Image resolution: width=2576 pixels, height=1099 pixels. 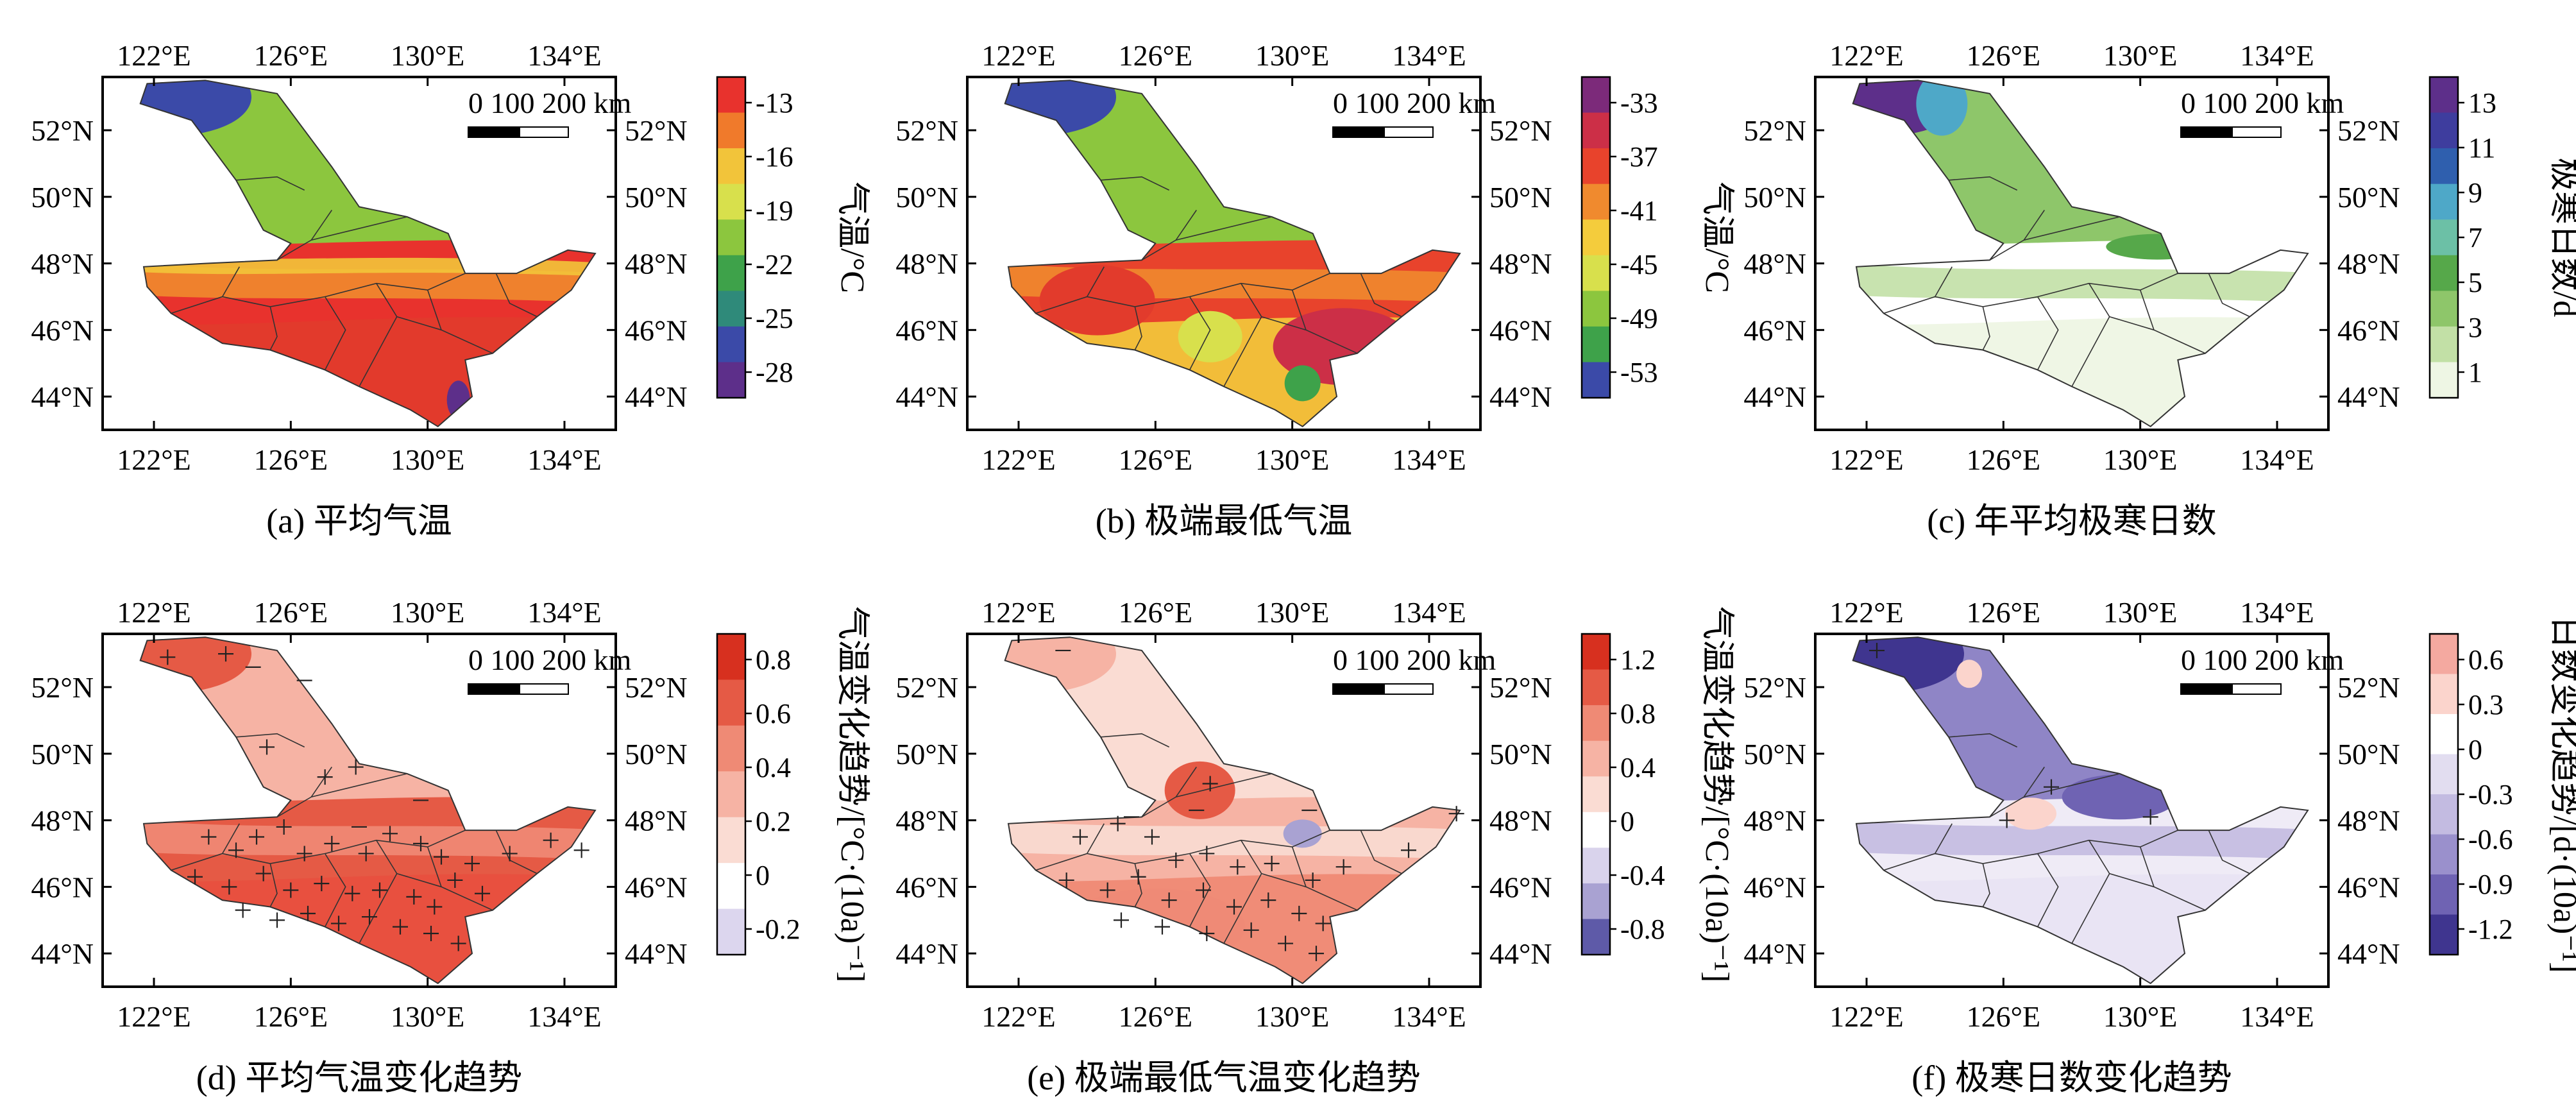 What do you see at coordinates (656, 754) in the screenshot?
I see `right-lat-label: 50°N` at bounding box center [656, 754].